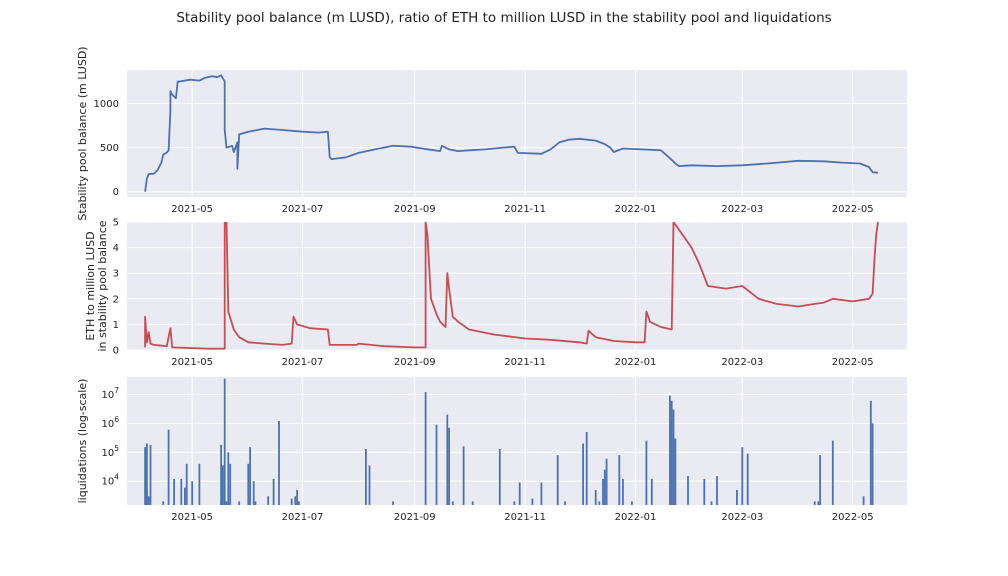 This screenshot has height=576, width=1008. I want to click on y-tick-label: 1000, so click(106, 104).